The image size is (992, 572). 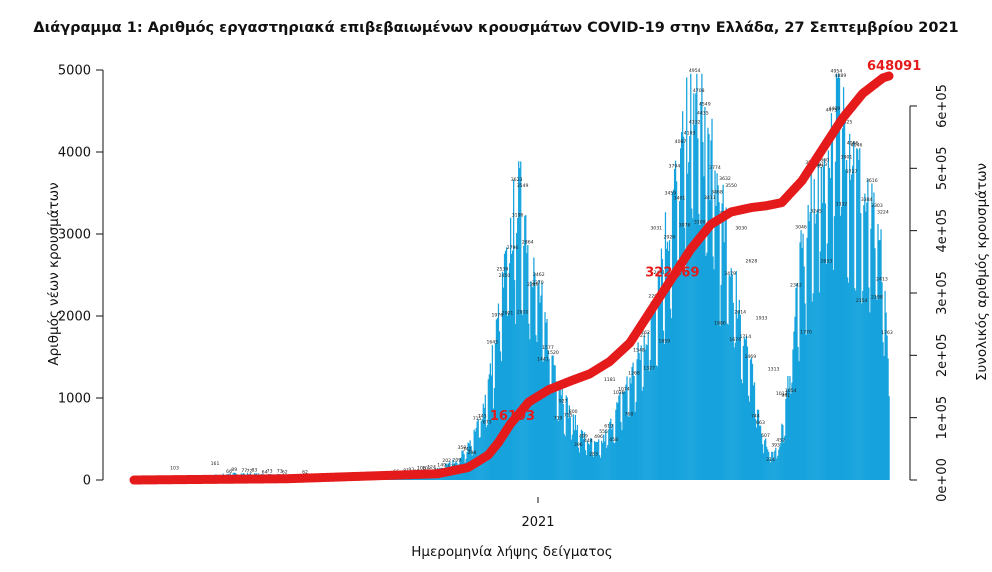 What do you see at coordinates (705, 105) in the screenshot?
I see `bar-value-label: 4549` at bounding box center [705, 105].